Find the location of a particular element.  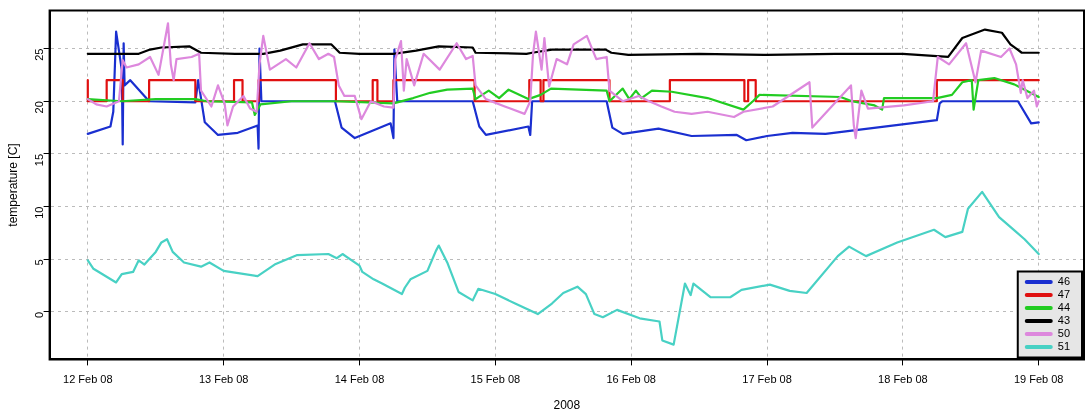

legend-label: 47 is located at coordinates (1064, 293).